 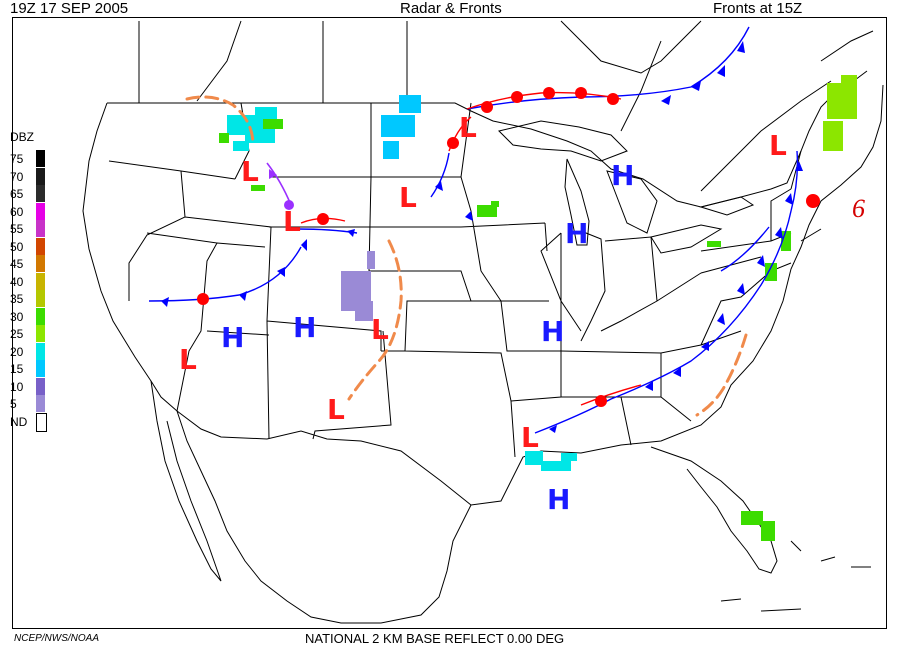 What do you see at coordinates (17, 369) in the screenshot?
I see `legend-entry-label: 15` at bounding box center [17, 369].